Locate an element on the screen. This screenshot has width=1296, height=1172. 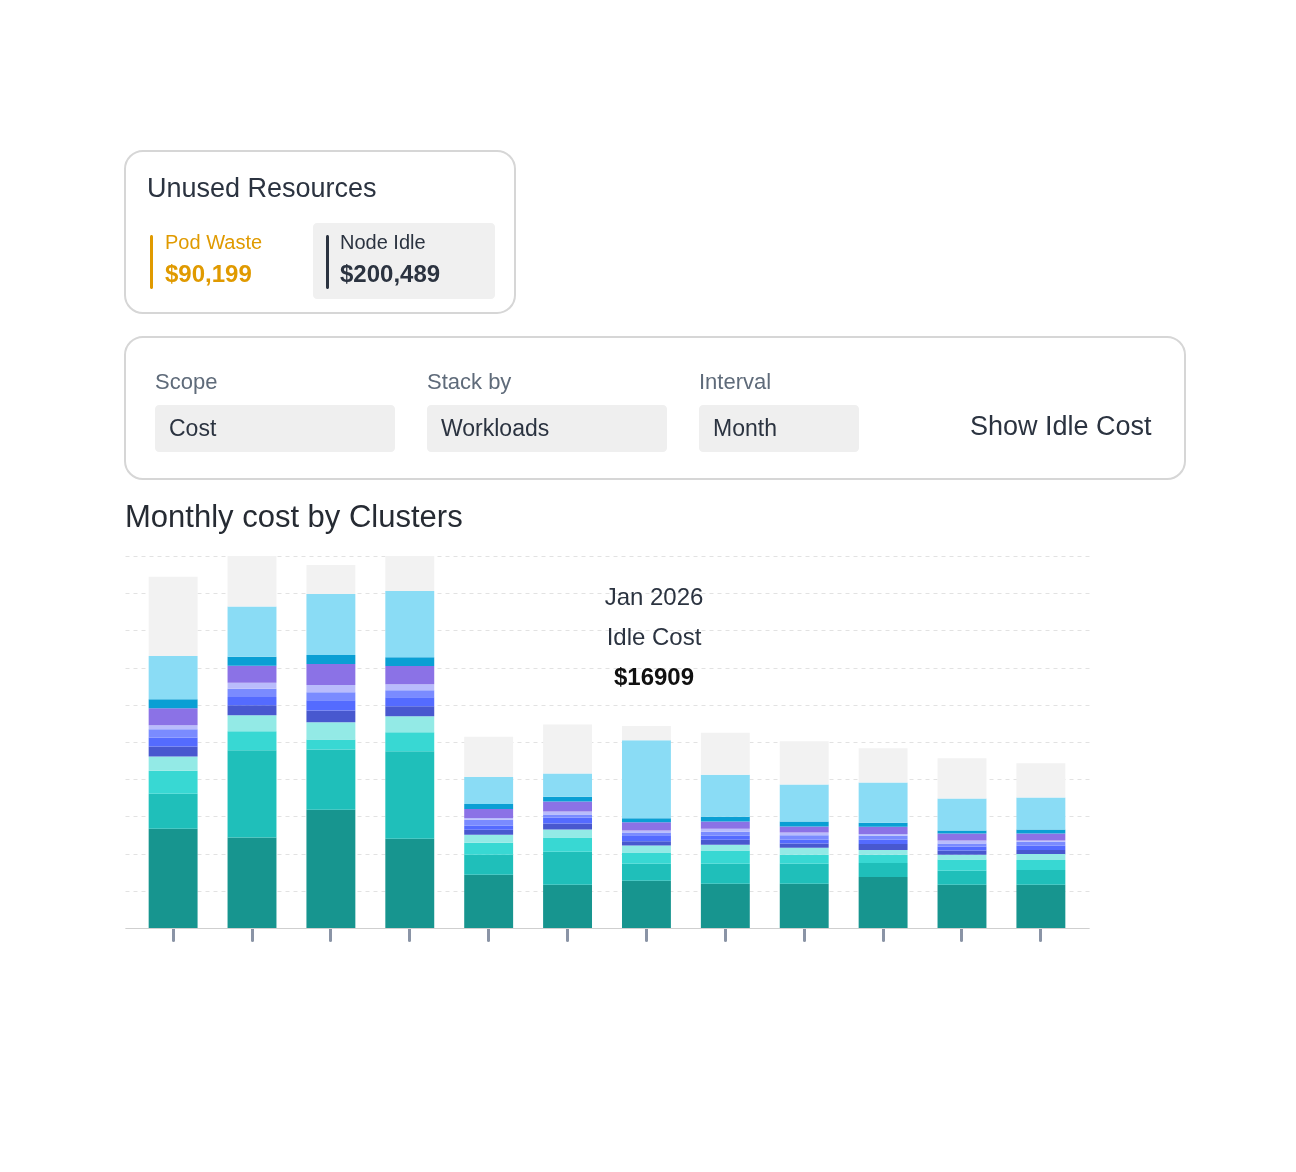
text: Scope is located at coordinates (186, 381).